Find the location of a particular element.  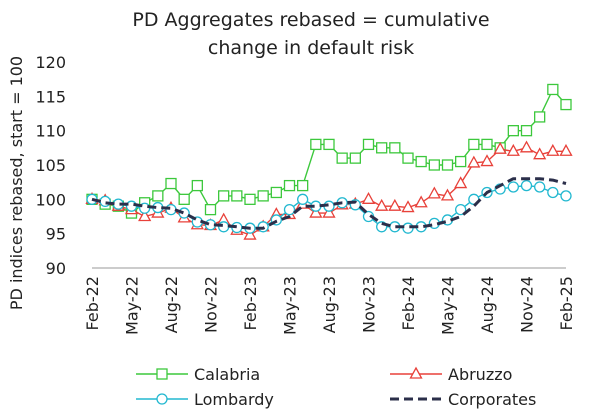

y-tick-label: 100 is located at coordinates (50, 199).